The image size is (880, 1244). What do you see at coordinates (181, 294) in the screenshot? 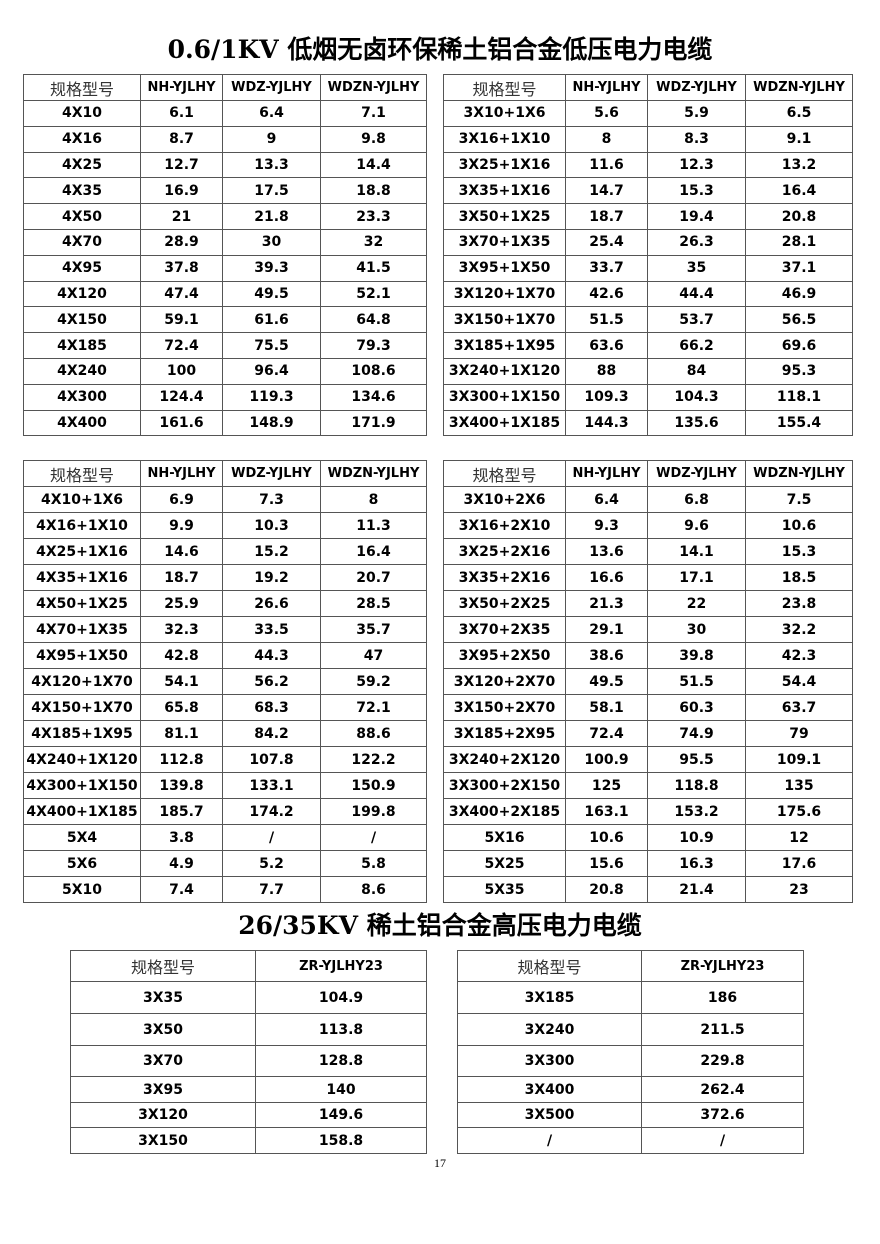
I see `value-cell: 47.4` at bounding box center [181, 294].